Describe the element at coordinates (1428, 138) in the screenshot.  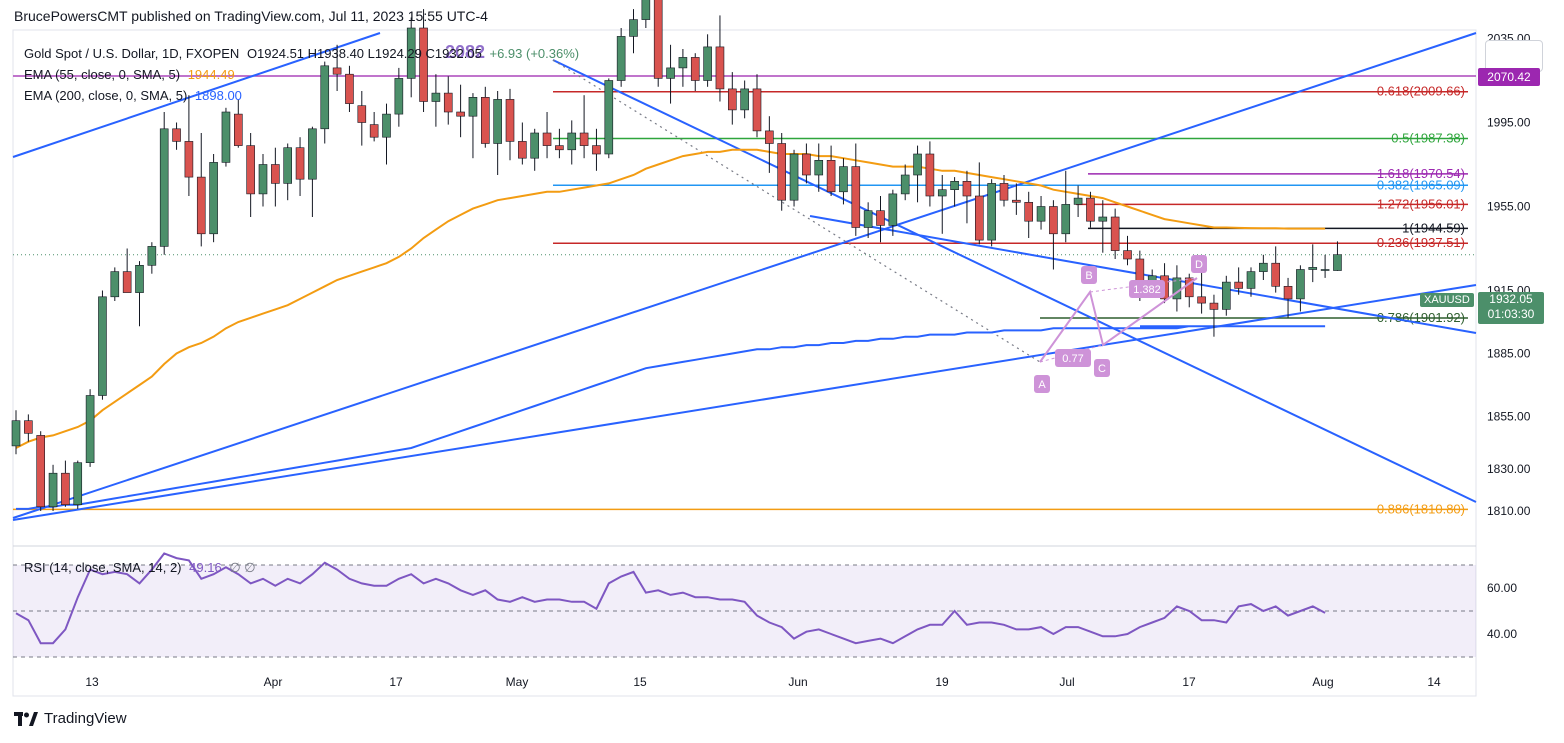
I see `fib-label-1: 0.5(1987.38)` at that location.